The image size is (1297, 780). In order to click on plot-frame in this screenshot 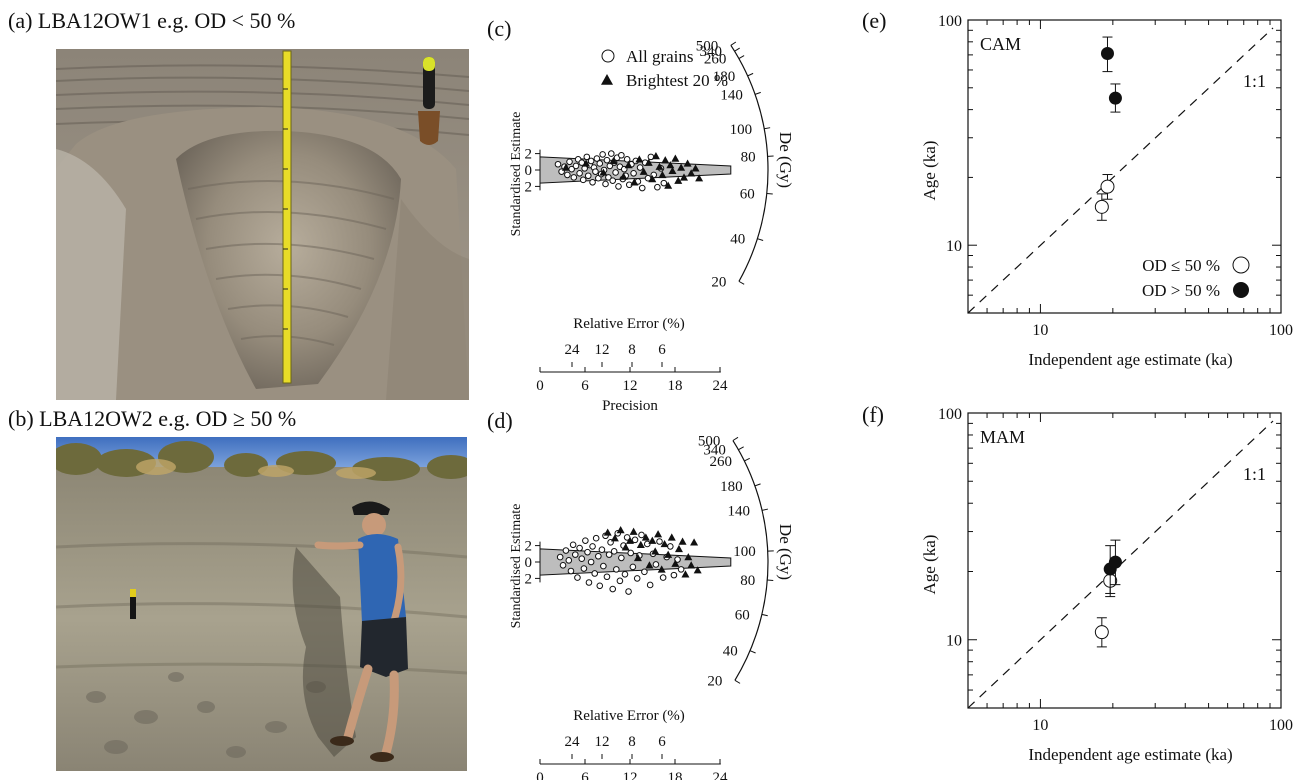, I will do `click(1124, 166)`.